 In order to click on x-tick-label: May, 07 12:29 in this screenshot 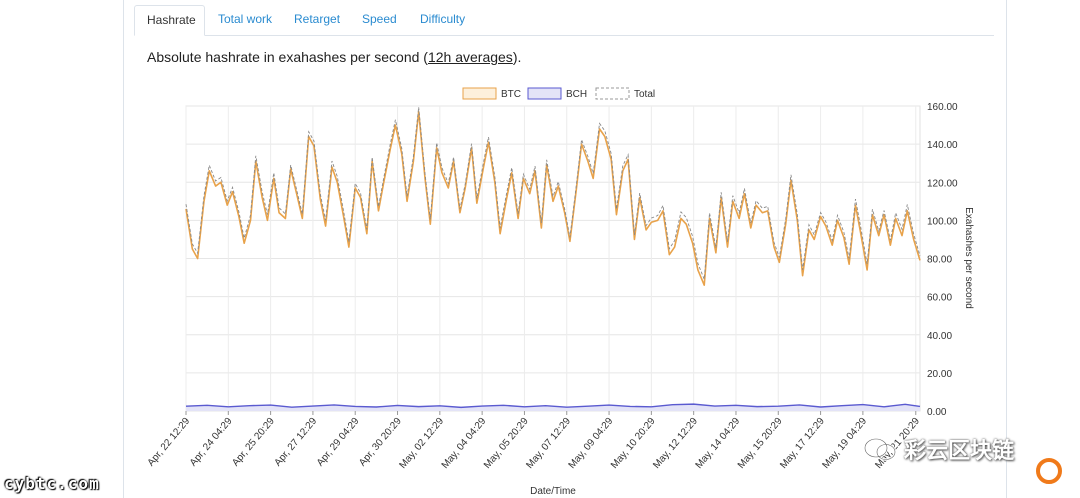, I will do `click(548, 443)`.